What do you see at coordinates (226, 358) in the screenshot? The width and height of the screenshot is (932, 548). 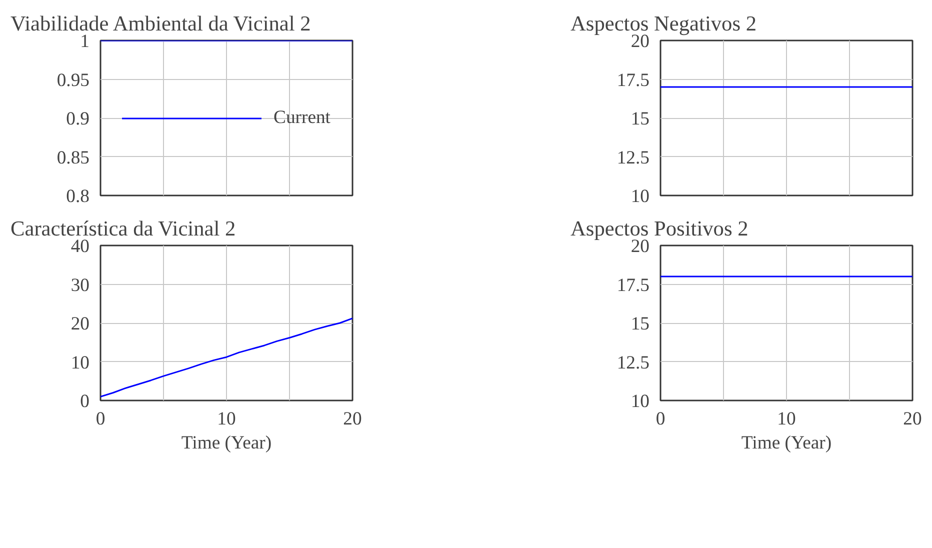 I see `line-series` at bounding box center [226, 358].